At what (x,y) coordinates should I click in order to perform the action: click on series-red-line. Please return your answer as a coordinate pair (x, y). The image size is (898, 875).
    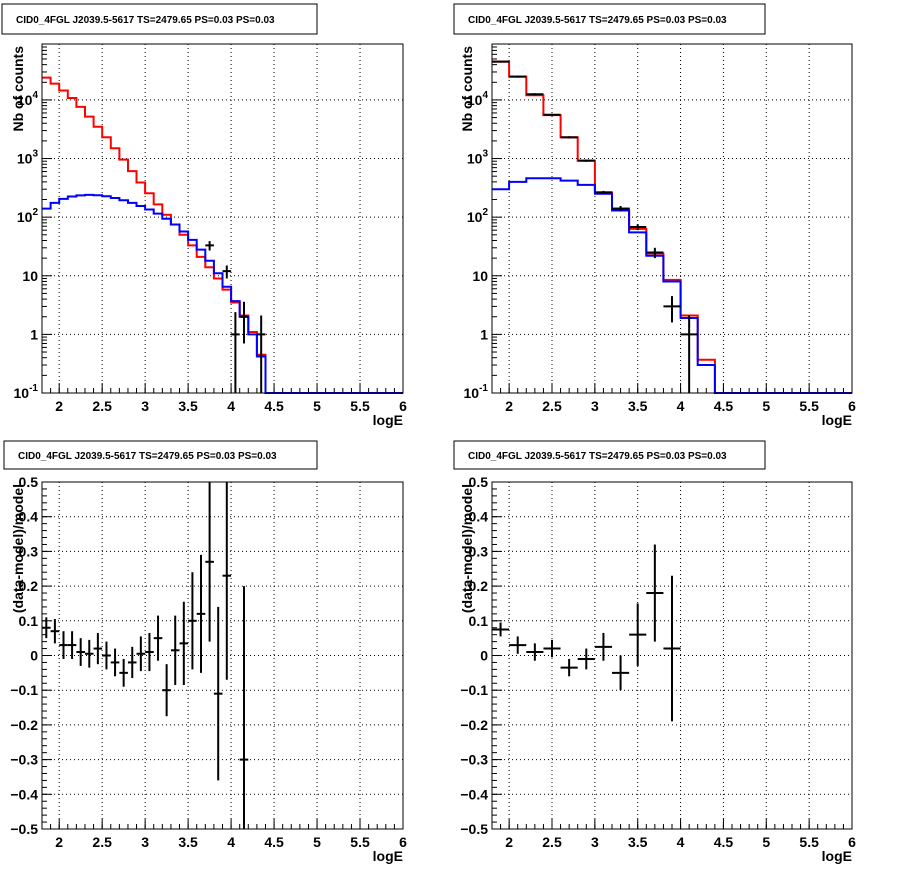
    Looking at the image, I should click on (222, 235).